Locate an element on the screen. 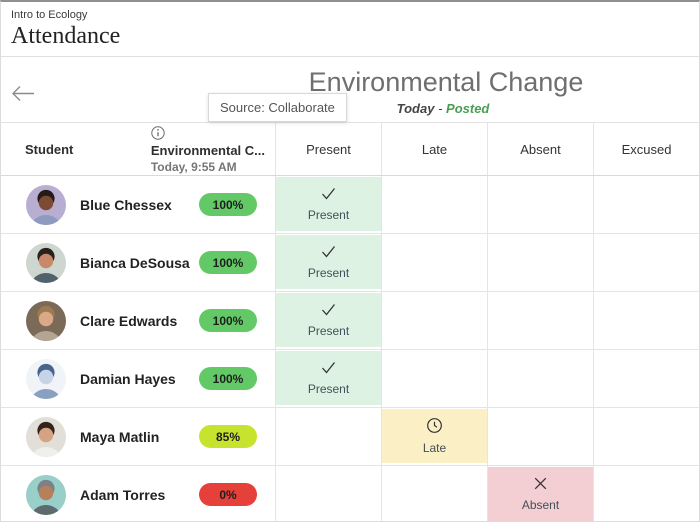 Image resolution: width=700 pixels, height=522 pixels. student-cell: Blue Chessex 100% is located at coordinates (138, 204).